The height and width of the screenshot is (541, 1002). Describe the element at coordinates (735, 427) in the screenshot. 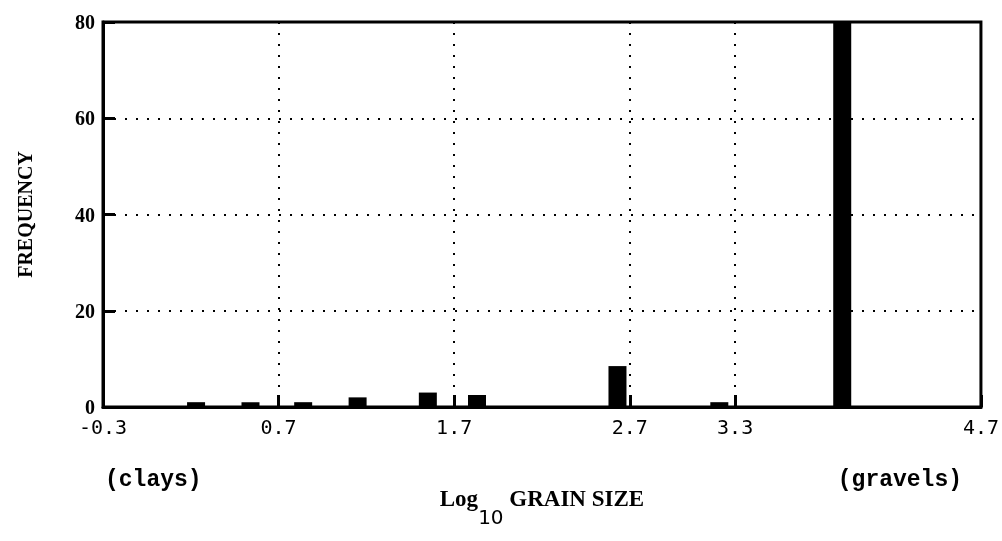

I see `x-tick-label: 3.3` at that location.